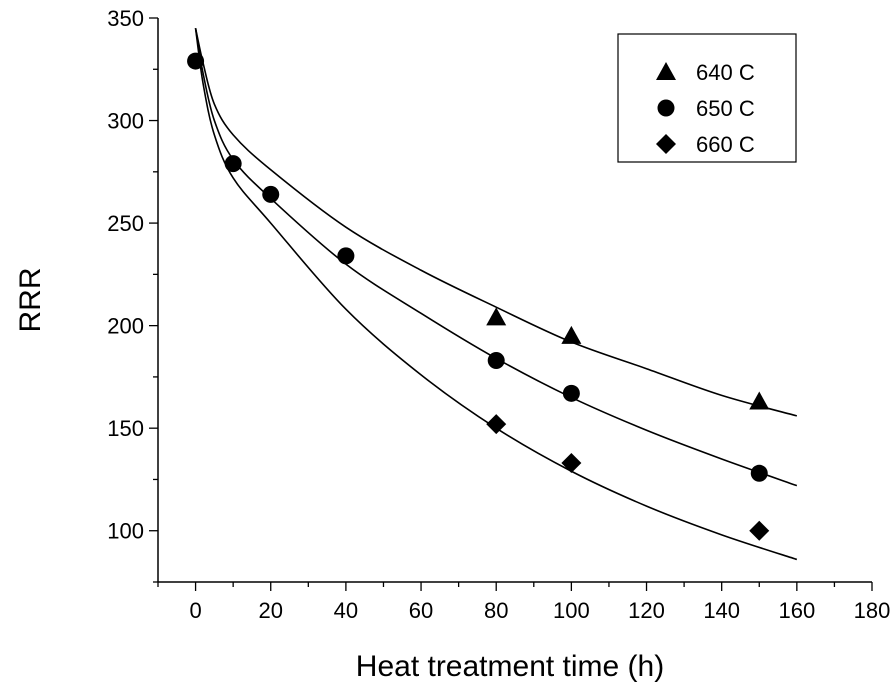 The image size is (892, 687). I want to click on legend-diamond-icon, so click(666, 144).